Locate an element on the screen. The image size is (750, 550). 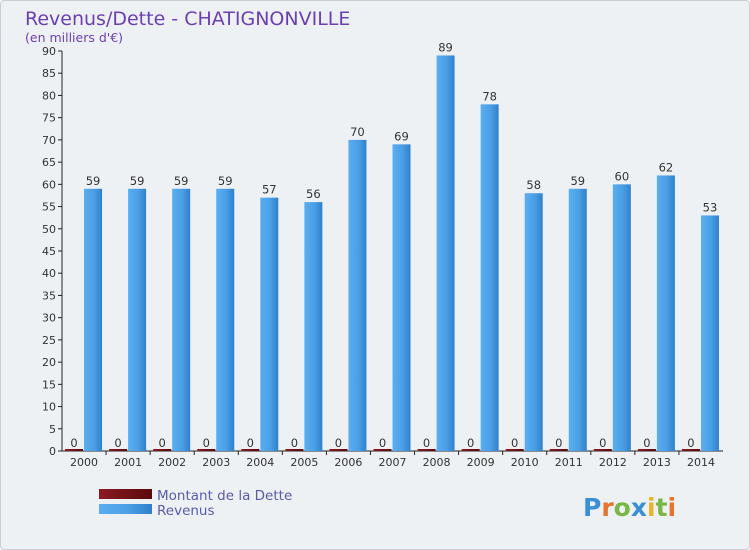
x-tick-label: 2007 is located at coordinates (393, 462).